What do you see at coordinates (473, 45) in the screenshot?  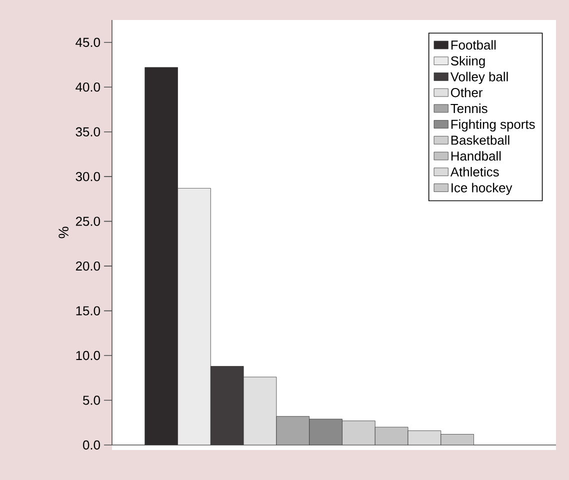 I see `legend-label: Football` at bounding box center [473, 45].